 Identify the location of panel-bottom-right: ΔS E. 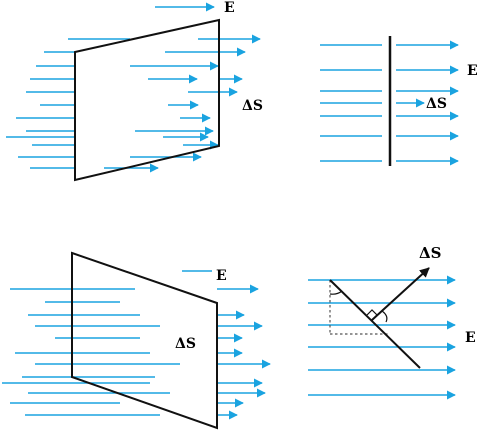
(392, 322).